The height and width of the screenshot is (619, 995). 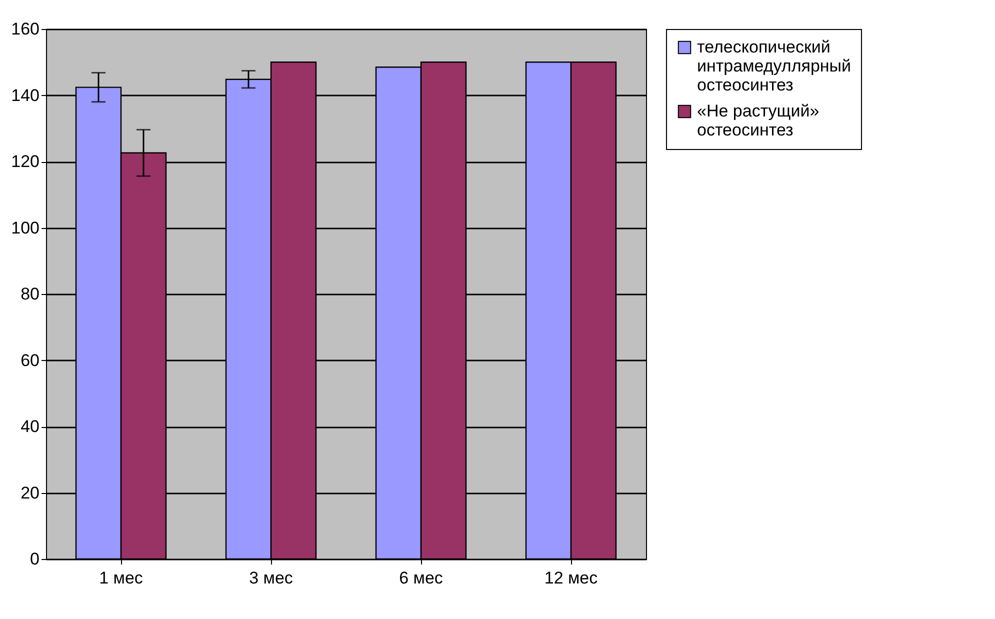 I want to click on y-tick-label: 0, so click(x=35, y=559).